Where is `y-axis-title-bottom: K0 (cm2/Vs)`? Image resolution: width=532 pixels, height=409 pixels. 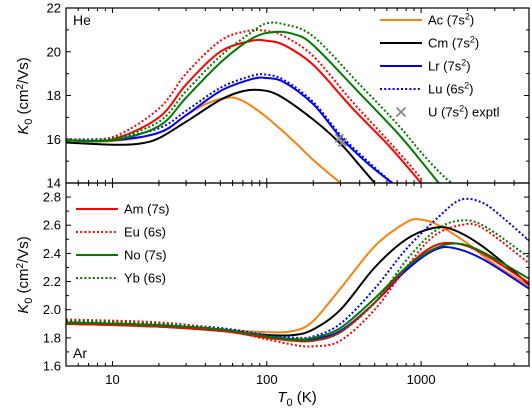
y-axis-title-bottom: K0 (cm2/Vs) is located at coordinates (25, 275).